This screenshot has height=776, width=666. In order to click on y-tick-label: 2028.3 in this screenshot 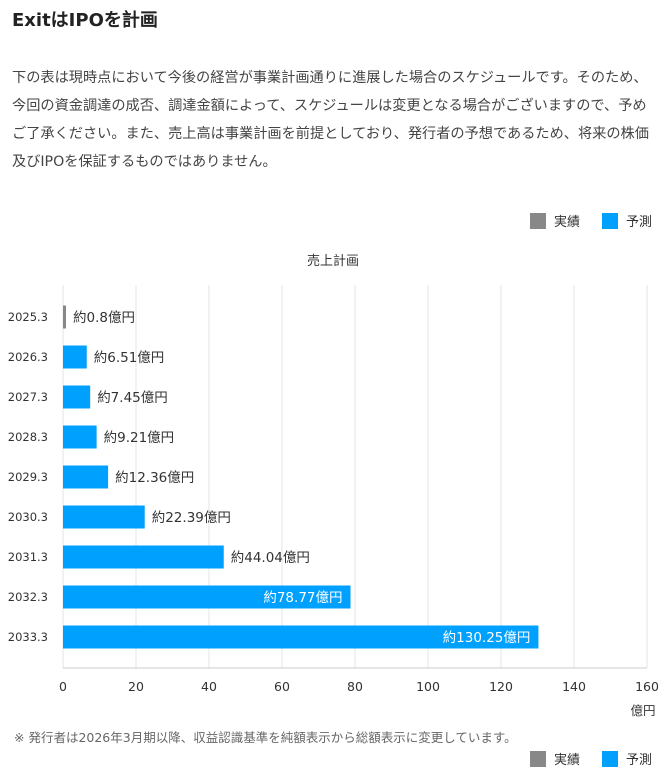, I will do `click(28, 437)`.